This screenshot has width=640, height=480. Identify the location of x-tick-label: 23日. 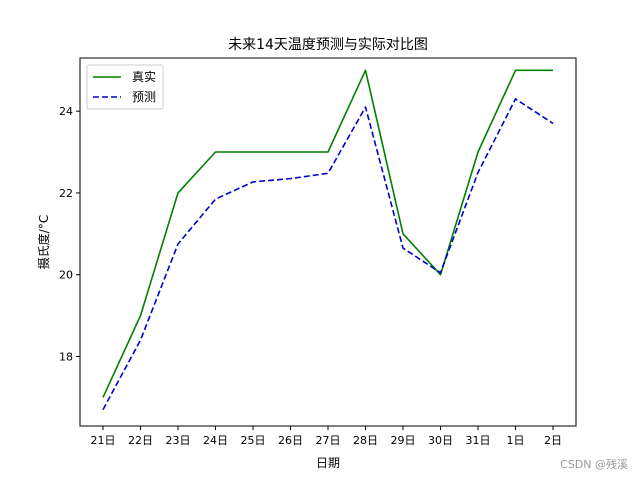
(178, 440).